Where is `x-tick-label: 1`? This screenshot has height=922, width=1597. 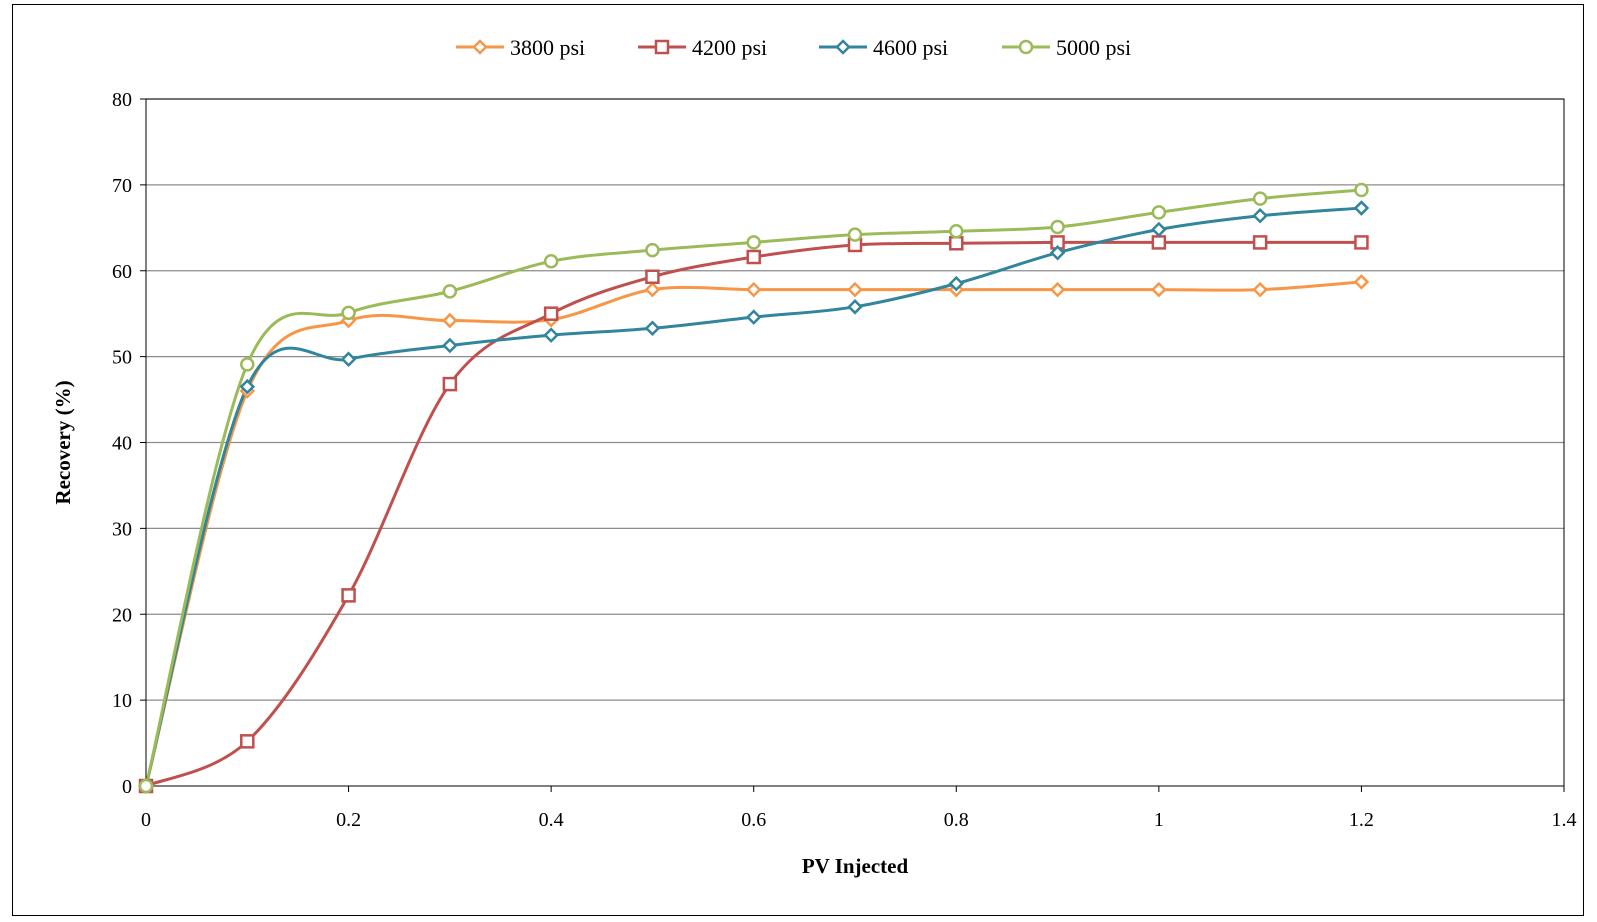 x-tick-label: 1 is located at coordinates (1159, 820).